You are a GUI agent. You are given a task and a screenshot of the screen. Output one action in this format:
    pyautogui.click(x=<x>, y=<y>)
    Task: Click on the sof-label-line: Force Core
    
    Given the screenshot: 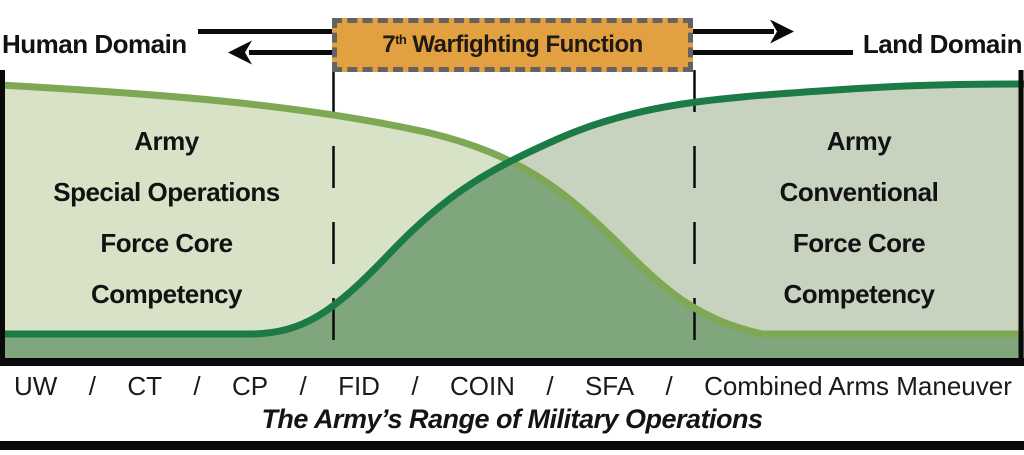 What is the action you would take?
    pyautogui.click(x=166, y=243)
    